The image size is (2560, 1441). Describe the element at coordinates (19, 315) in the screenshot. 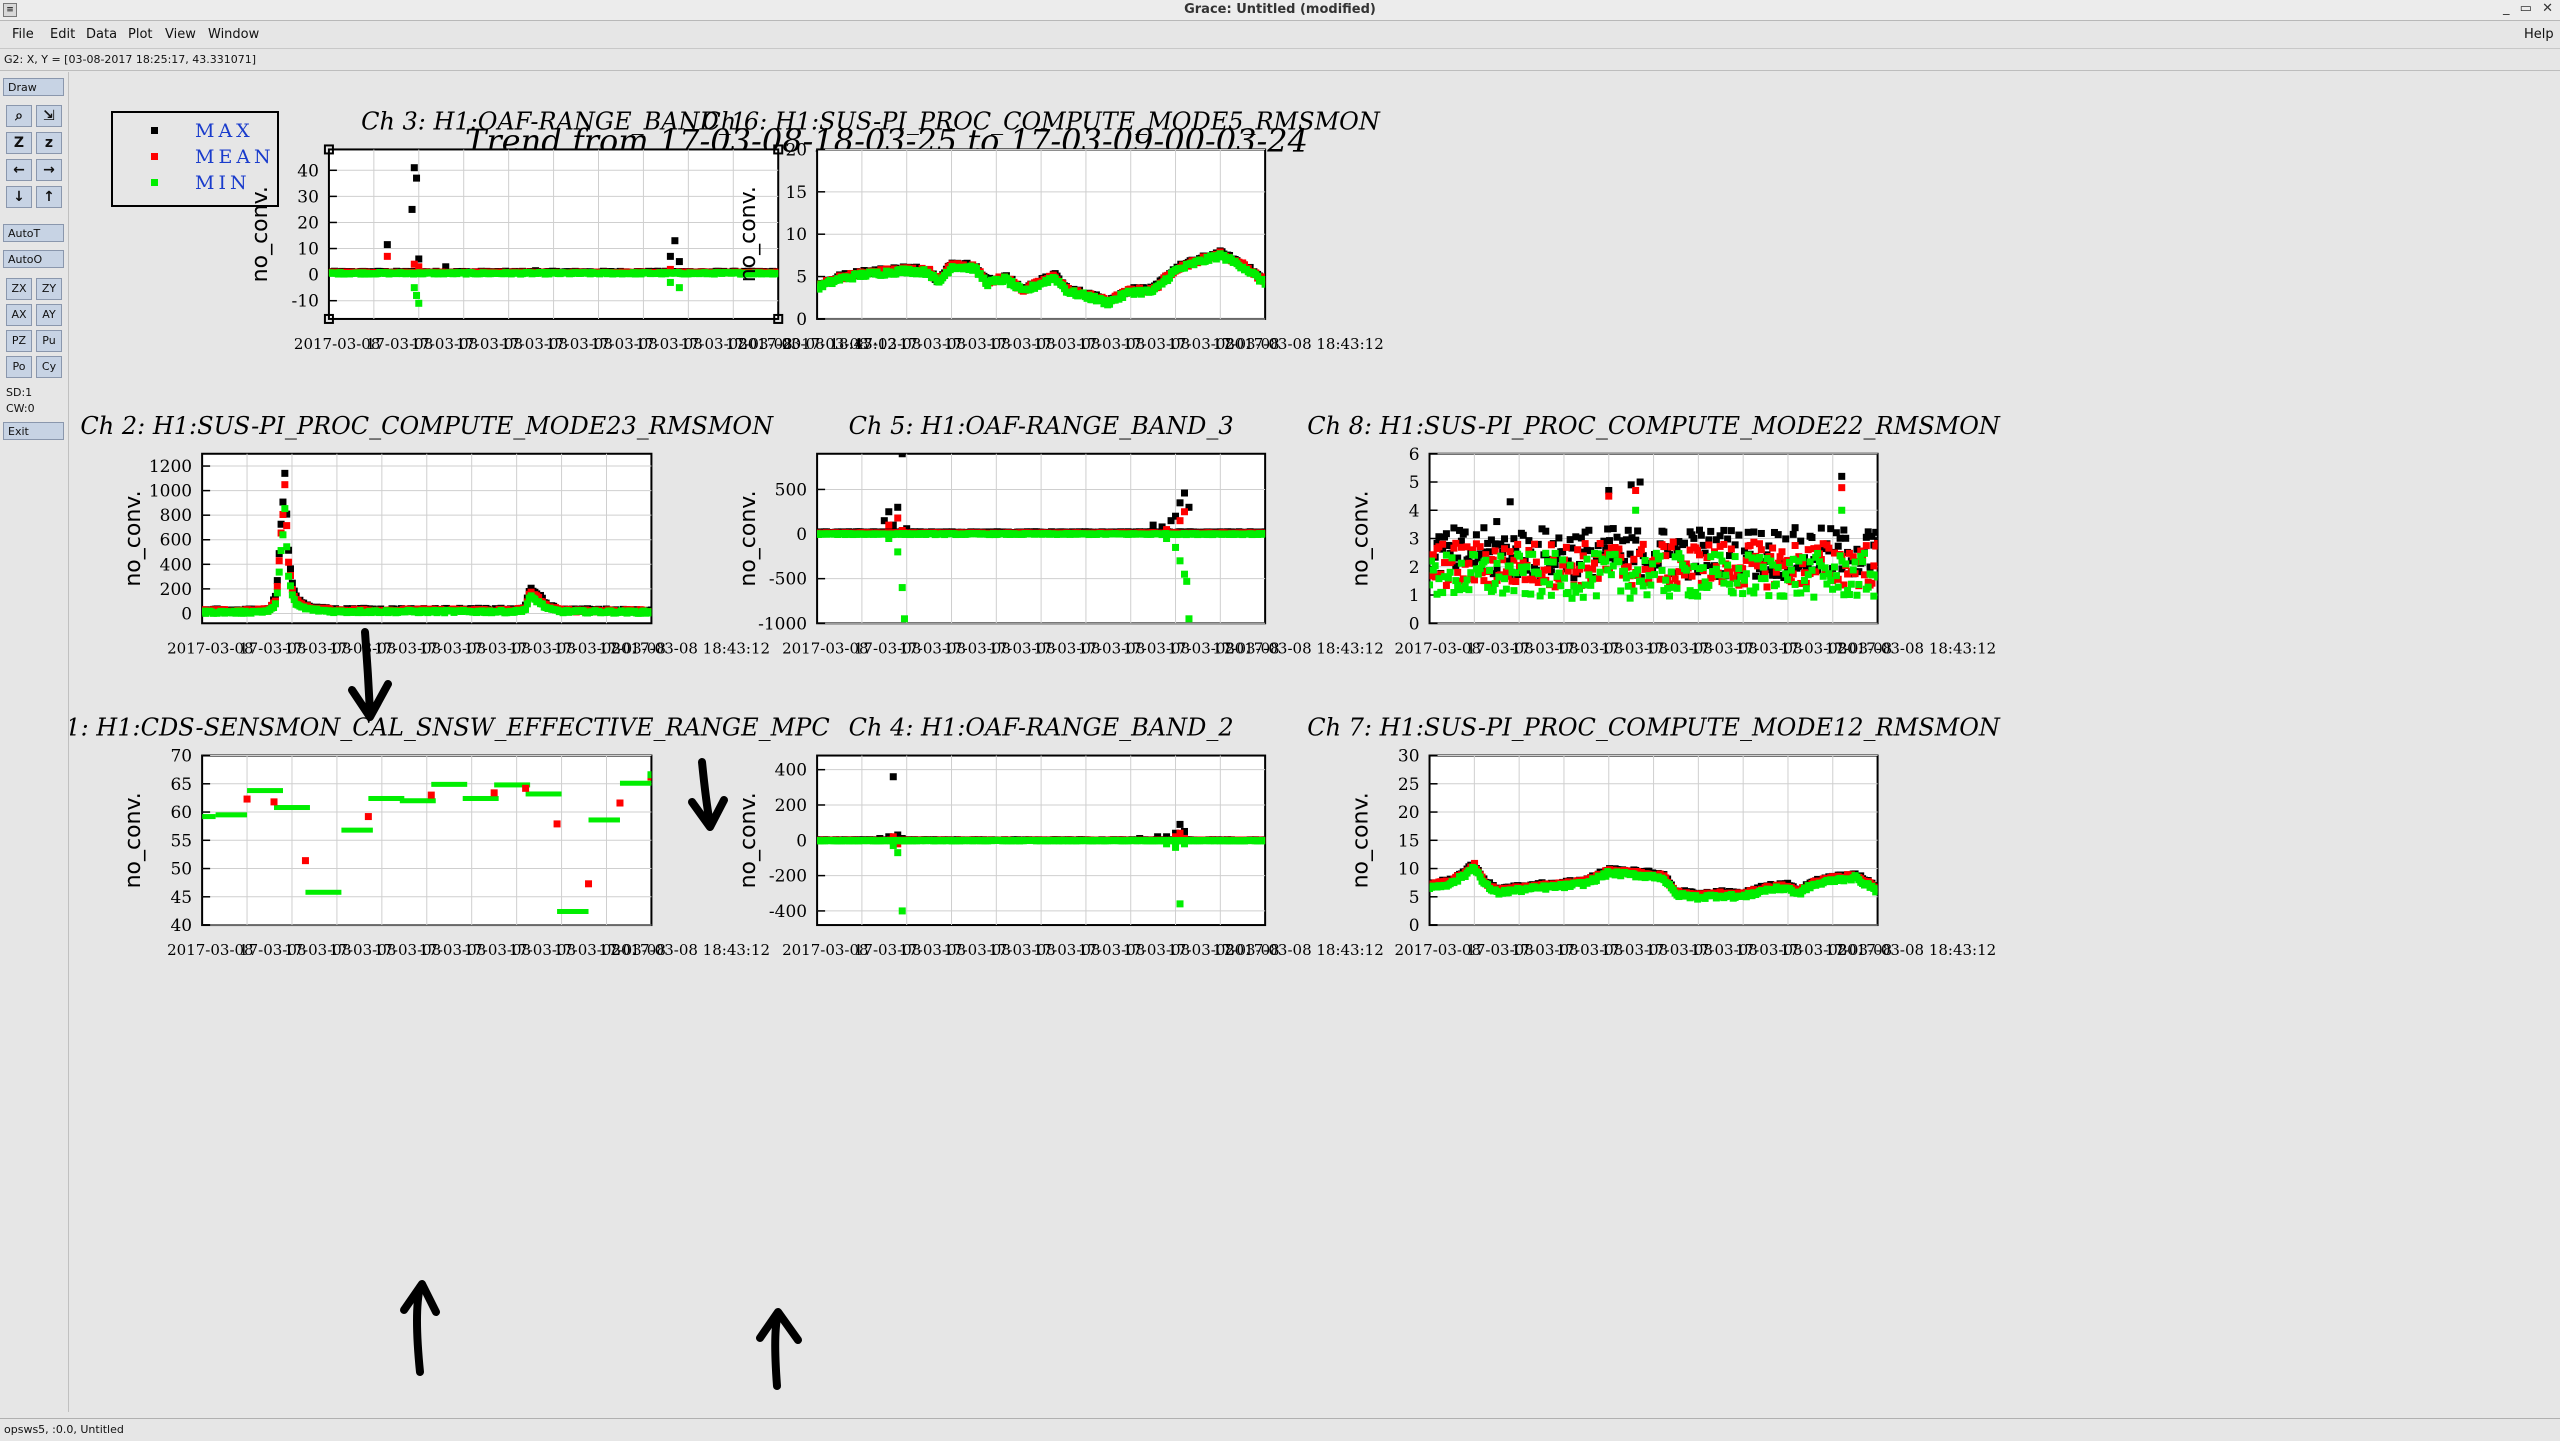

I see `ax-button: AX` at that location.